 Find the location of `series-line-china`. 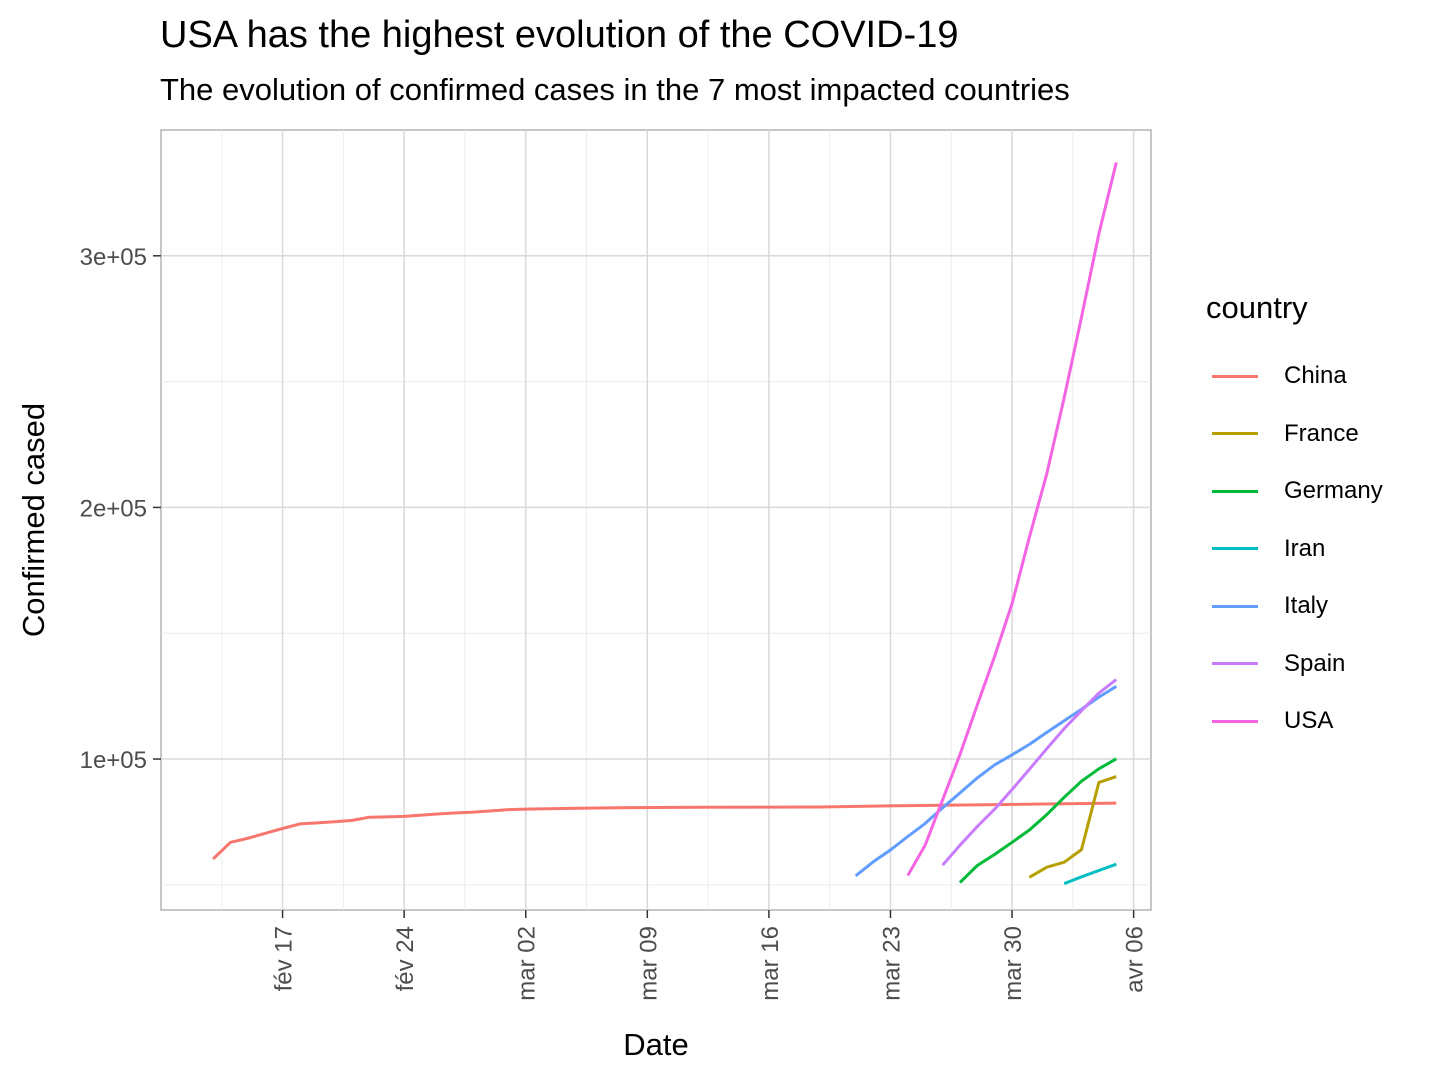

series-line-china is located at coordinates (664, 830).